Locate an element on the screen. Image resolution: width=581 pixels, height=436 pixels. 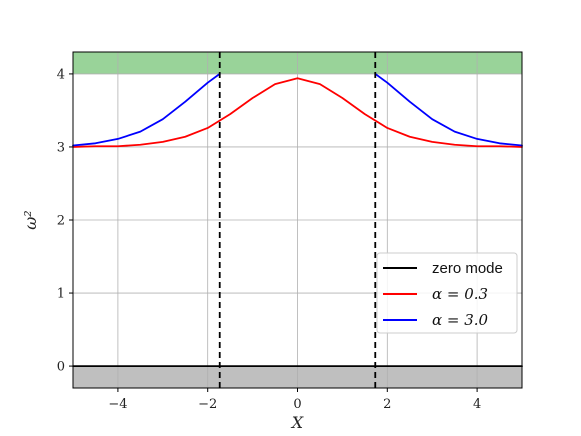
legend-label: α = 0.3 is located at coordinates (460, 294).